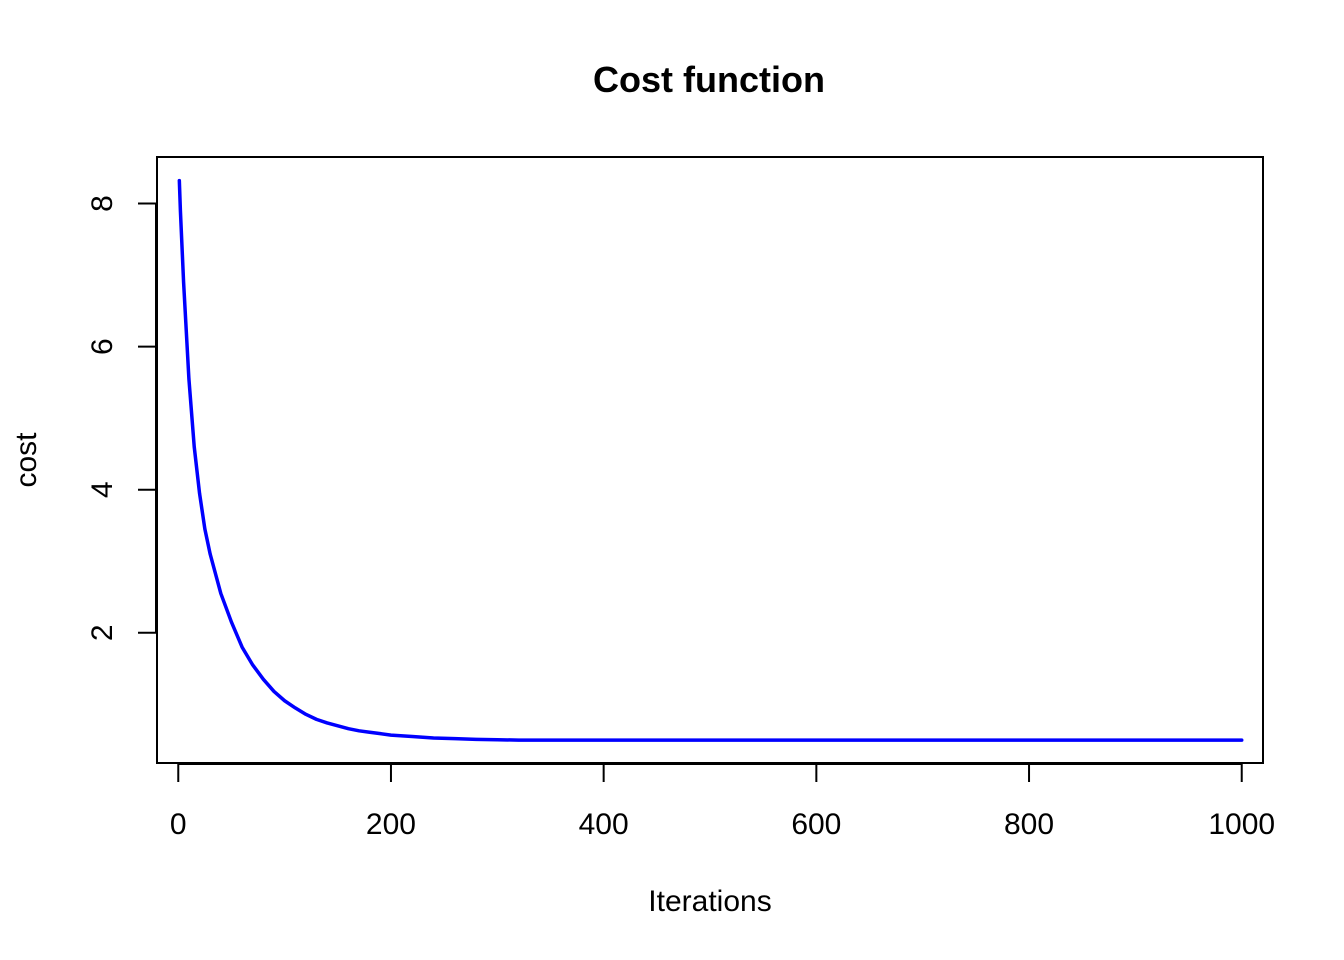 This screenshot has width=1344, height=960. Describe the element at coordinates (604, 824) in the screenshot. I see `x-tick-label: 400` at that location.